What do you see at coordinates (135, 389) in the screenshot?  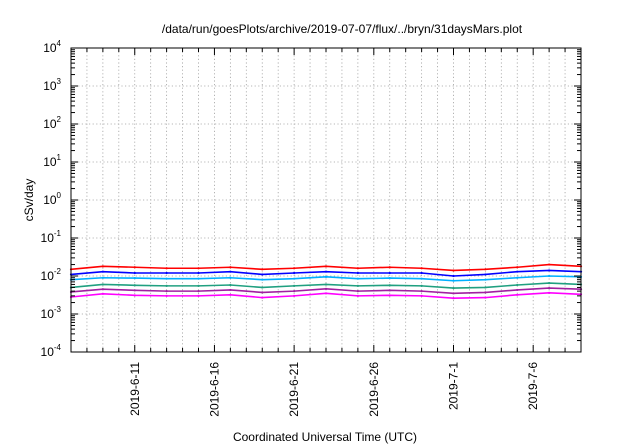 I see `x-tick-label: 2019-6-11` at bounding box center [135, 389].